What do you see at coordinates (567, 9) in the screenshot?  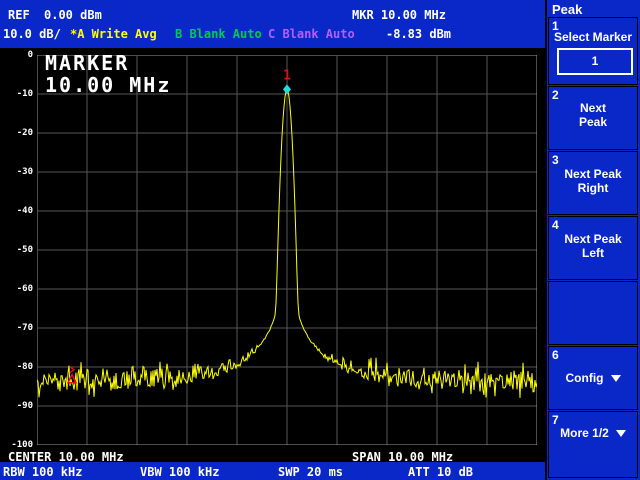 I see `menu-title: Peak` at bounding box center [567, 9].